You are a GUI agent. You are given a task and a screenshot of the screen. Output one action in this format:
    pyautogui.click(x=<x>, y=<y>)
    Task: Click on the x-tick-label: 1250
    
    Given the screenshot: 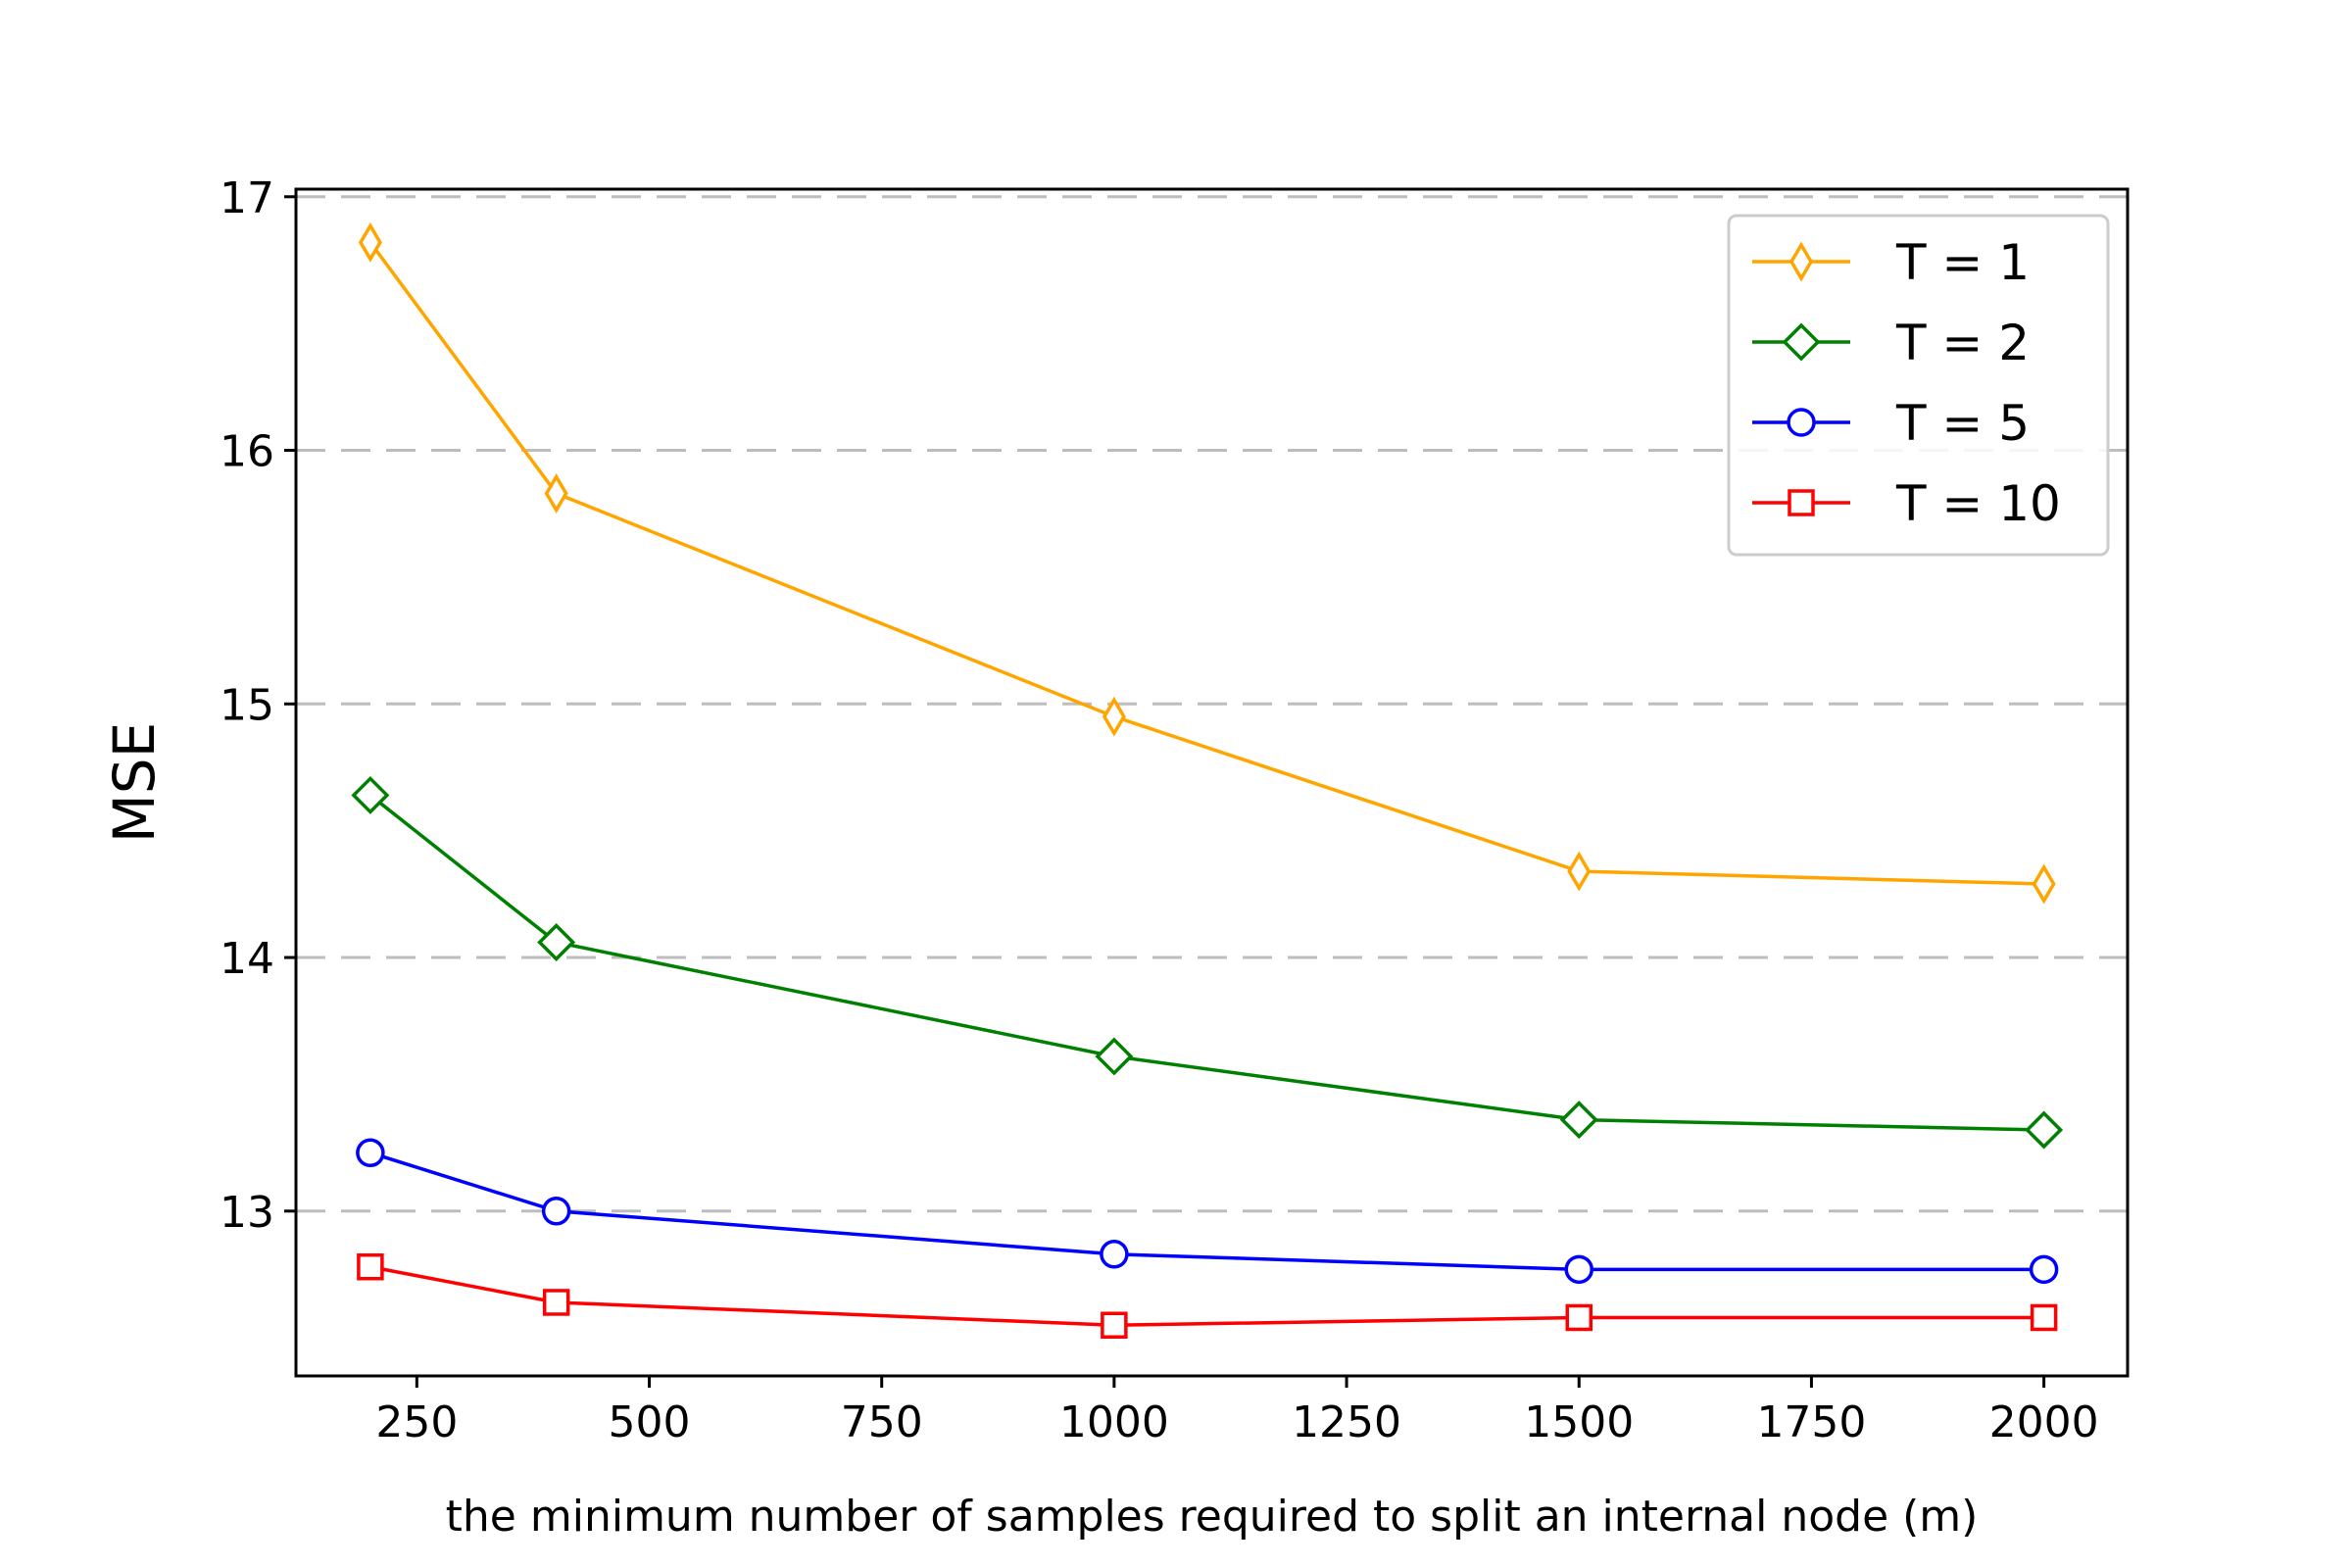 What is the action you would take?
    pyautogui.click(x=1346, y=1422)
    